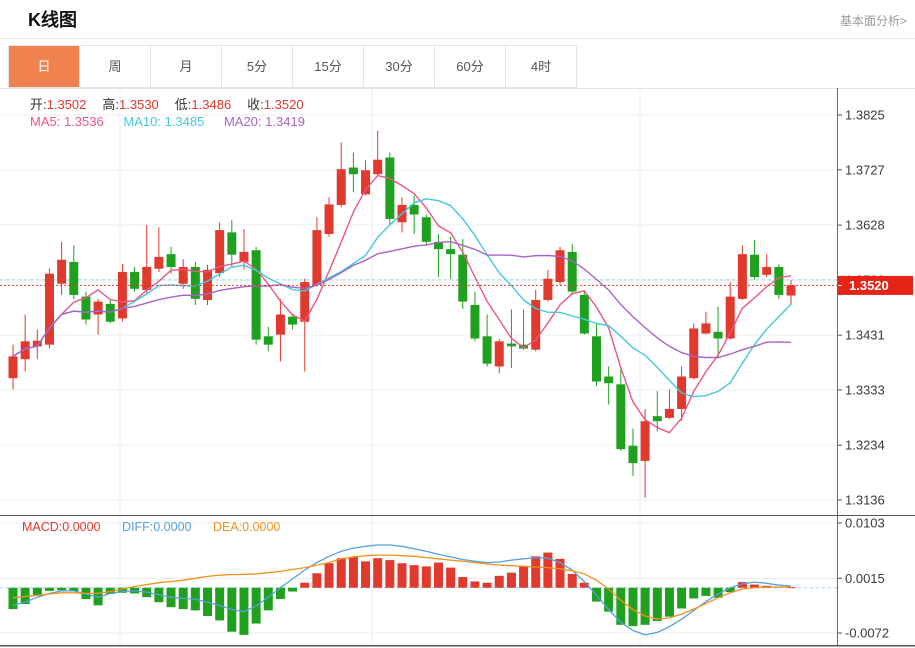 The image size is (915, 648). What do you see at coordinates (402, 590) in the screenshot?
I see `diff-line` at bounding box center [402, 590].